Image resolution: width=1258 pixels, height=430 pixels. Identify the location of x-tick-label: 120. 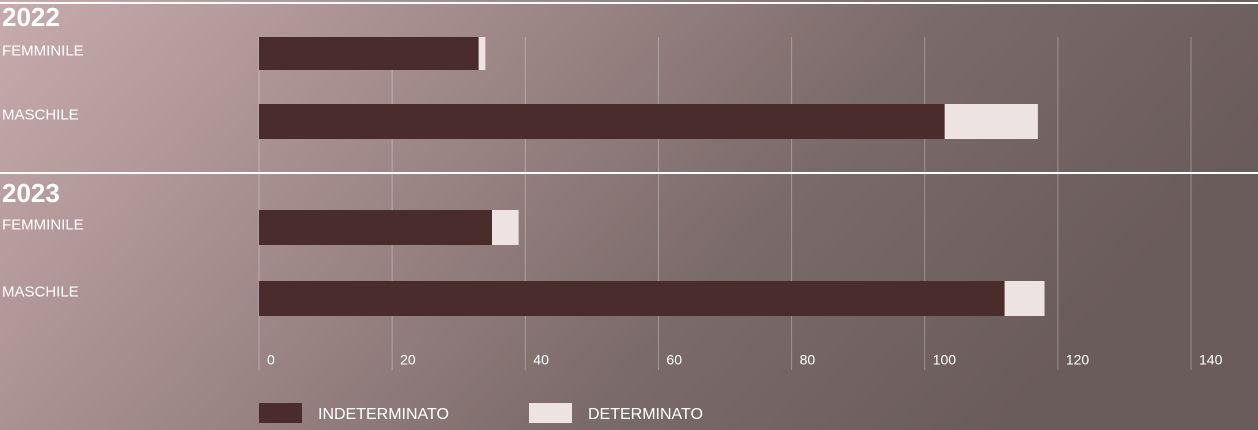
(1078, 360).